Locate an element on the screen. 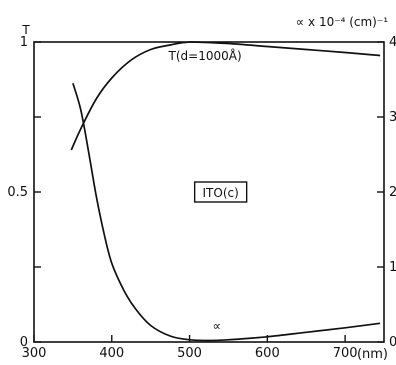 The image size is (396, 365). y-right-tick-label-3: 3 is located at coordinates (392, 117).